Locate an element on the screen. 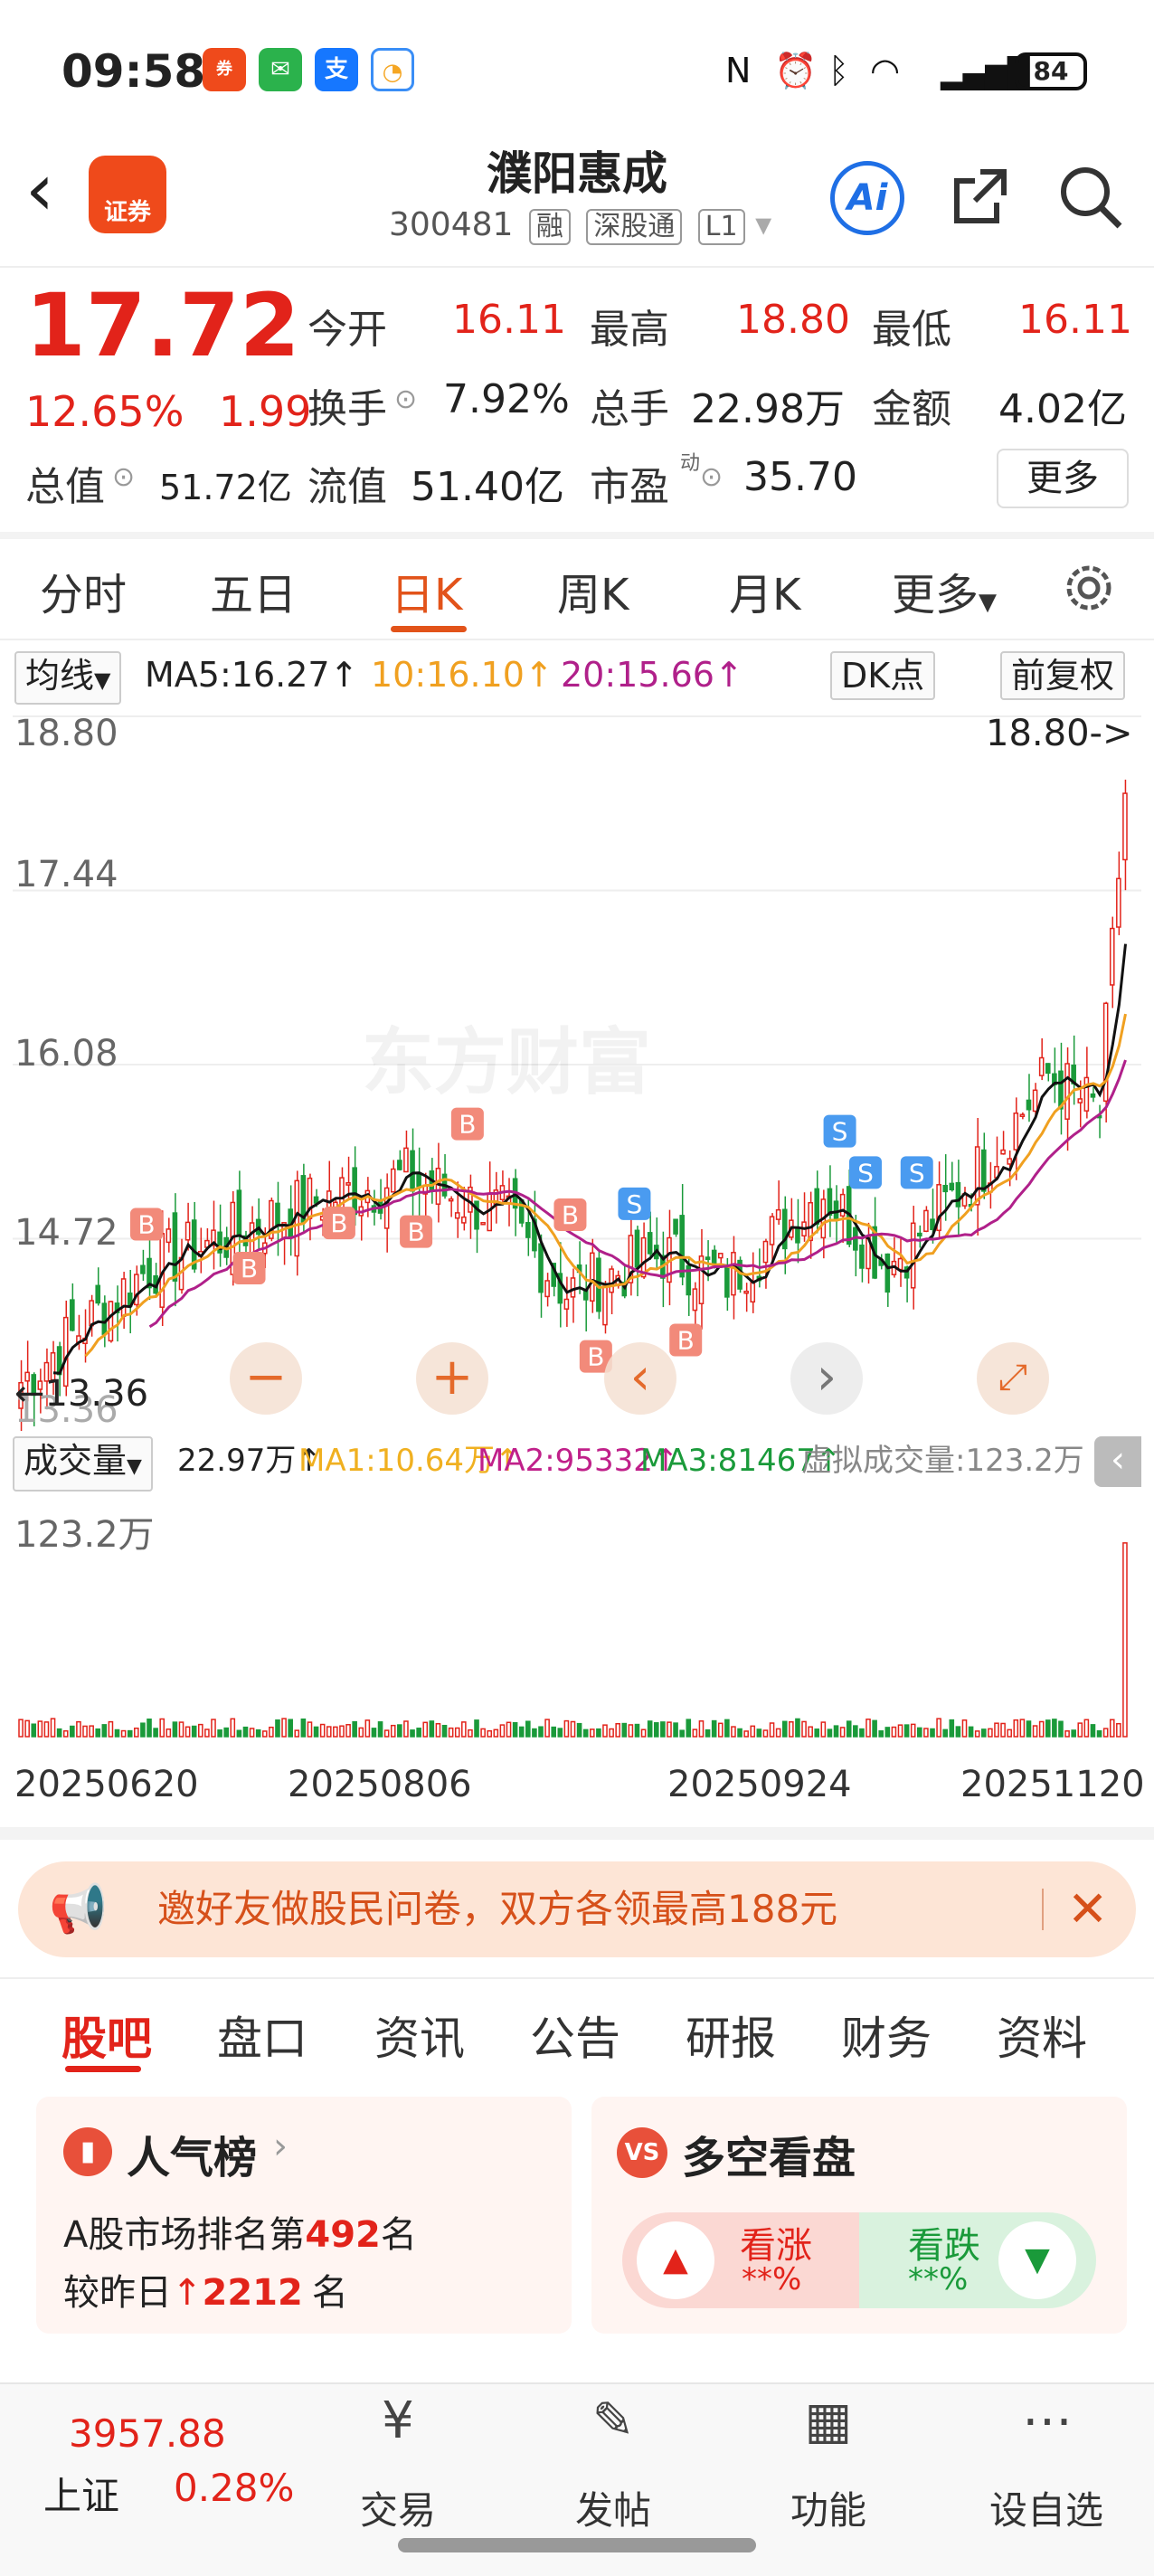  scroll-left-button: ‹ is located at coordinates (640, 1378).